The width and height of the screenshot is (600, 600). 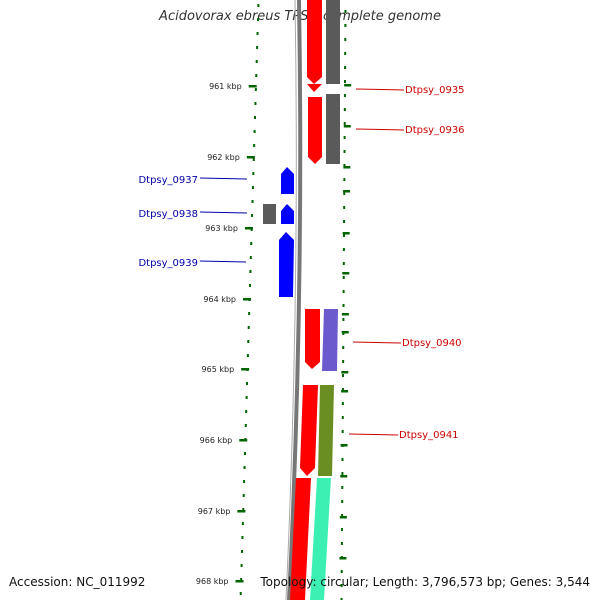 I want to click on gene-label: Dtpsy_0936, so click(x=435, y=130).